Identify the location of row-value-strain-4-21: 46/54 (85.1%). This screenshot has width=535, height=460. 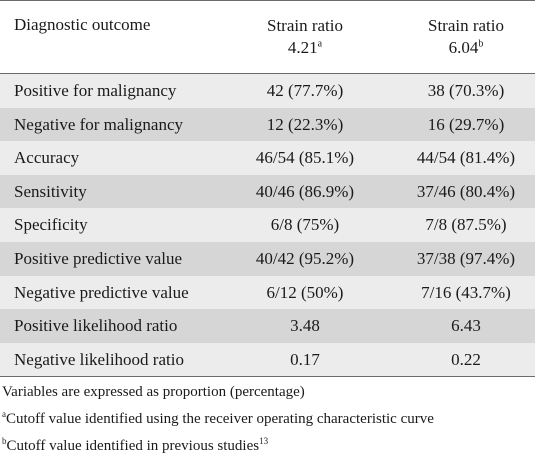
(305, 158).